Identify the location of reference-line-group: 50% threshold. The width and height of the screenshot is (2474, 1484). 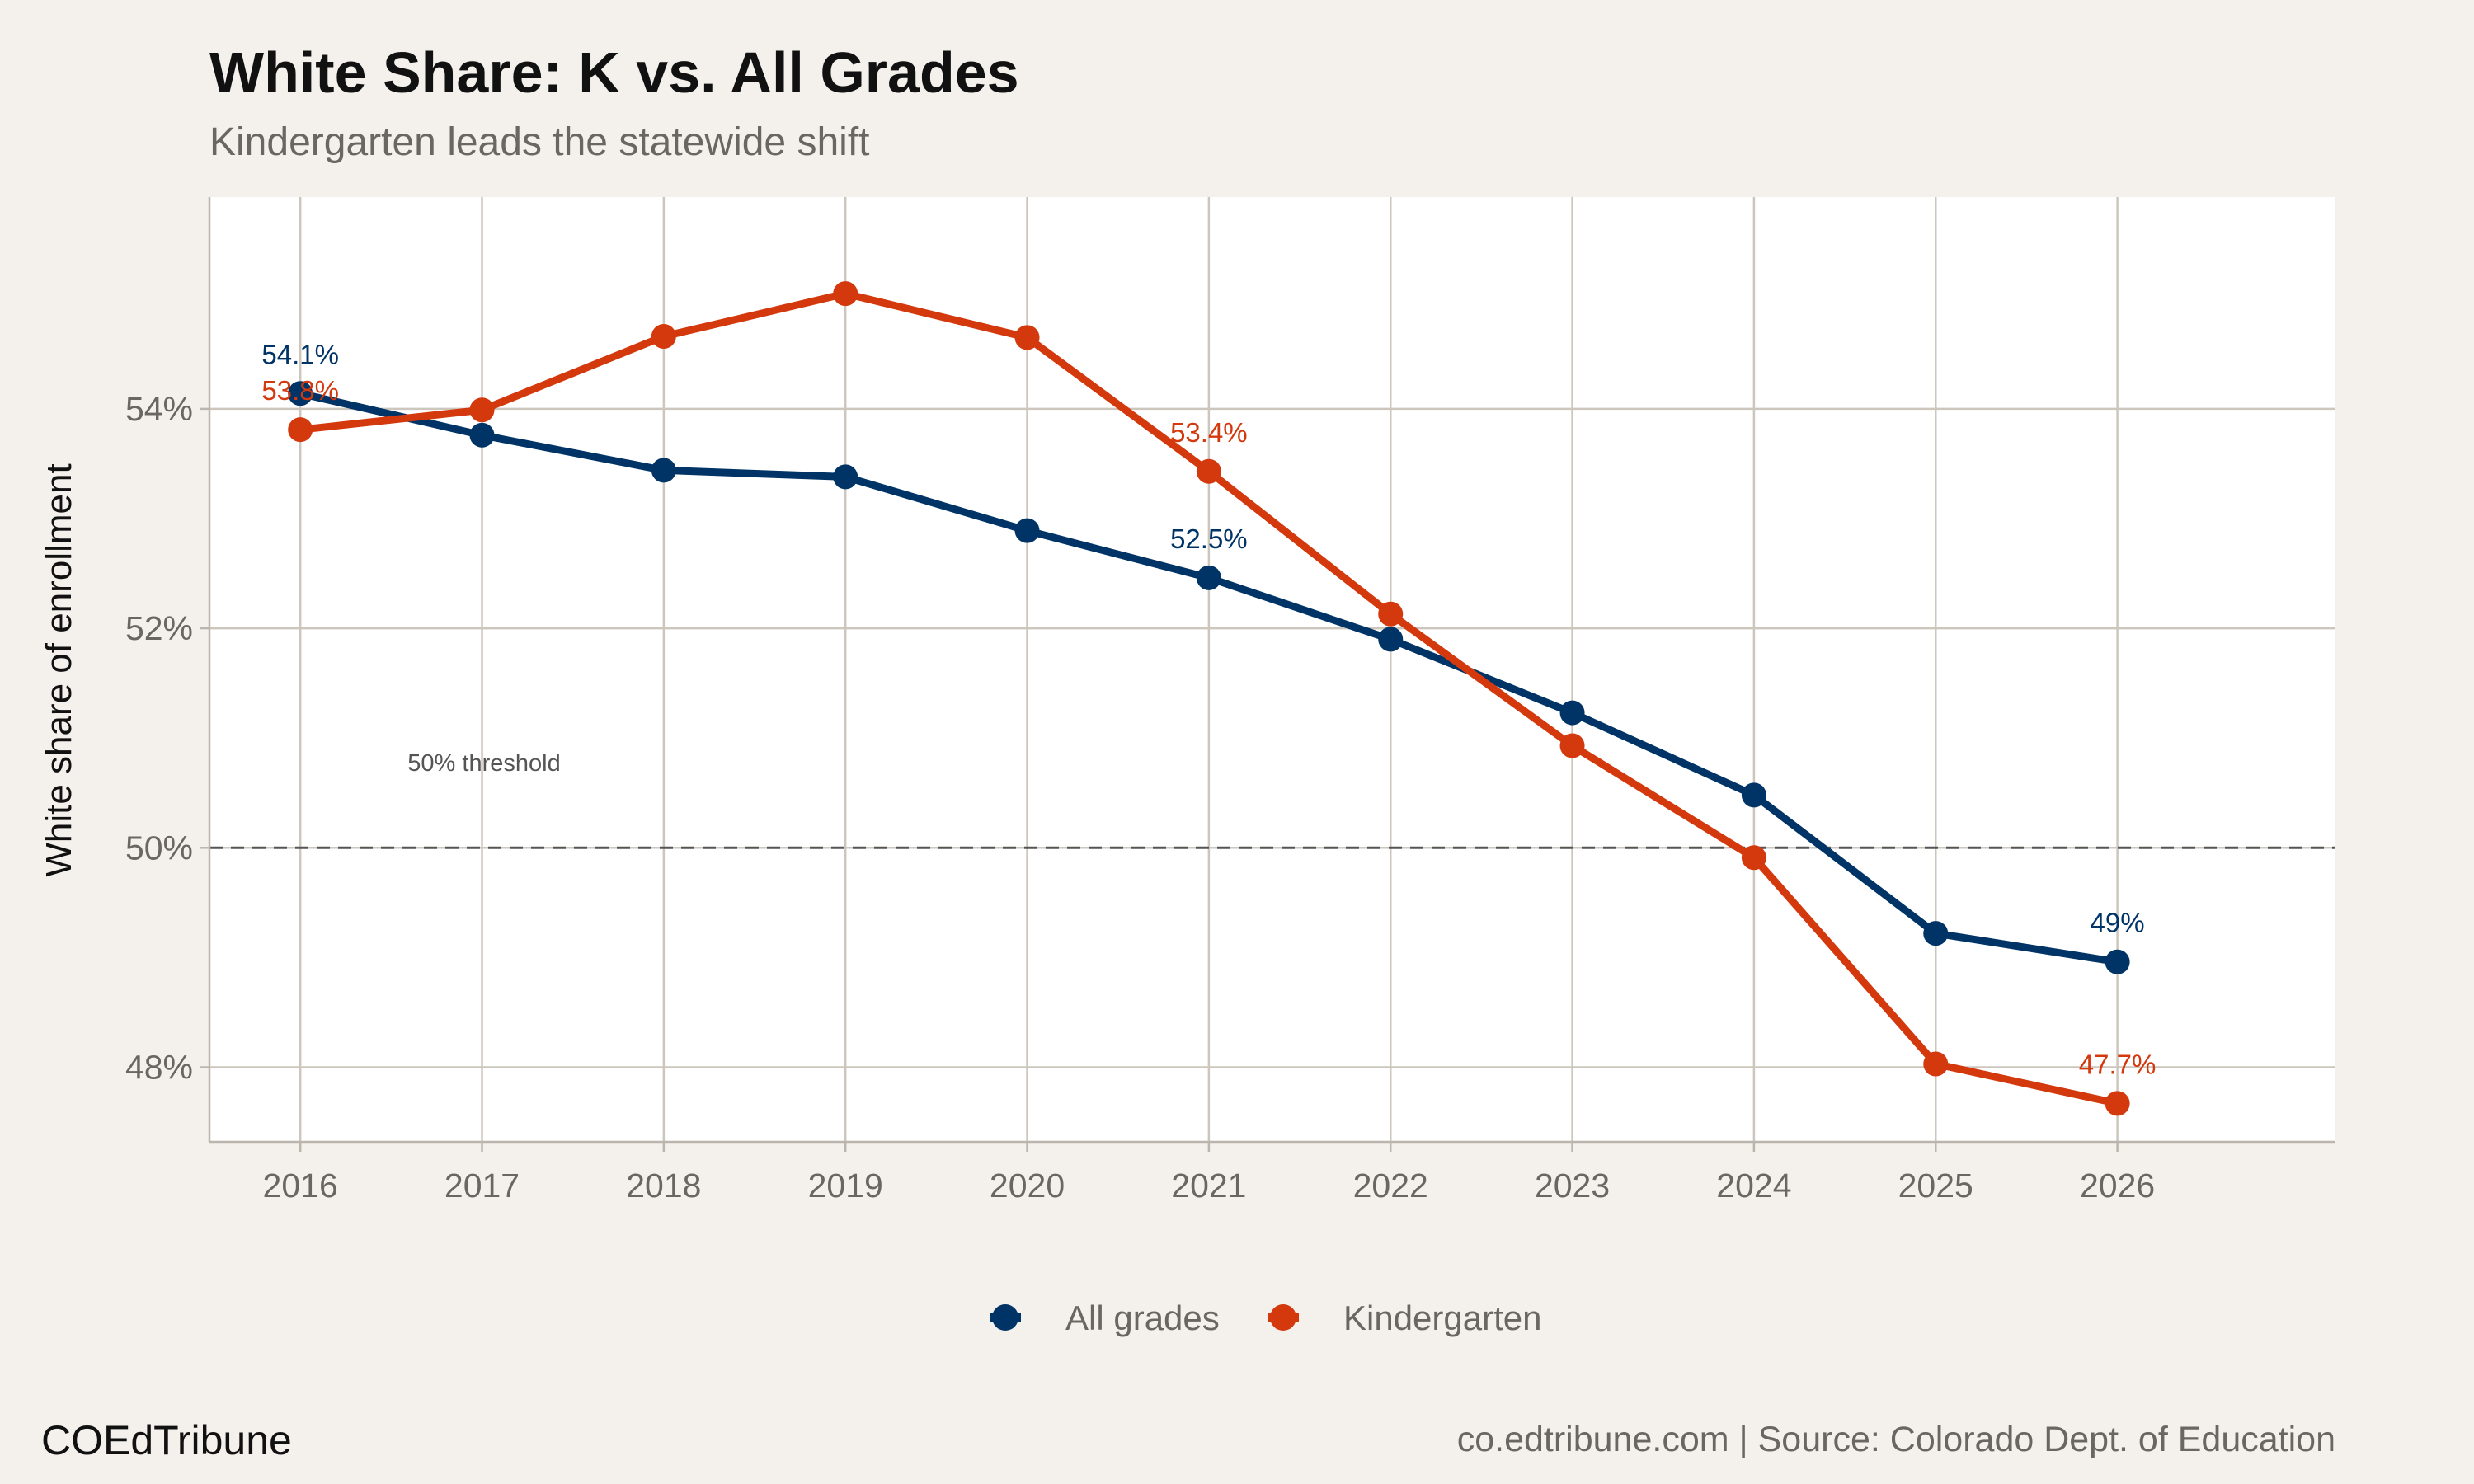
(1272, 799).